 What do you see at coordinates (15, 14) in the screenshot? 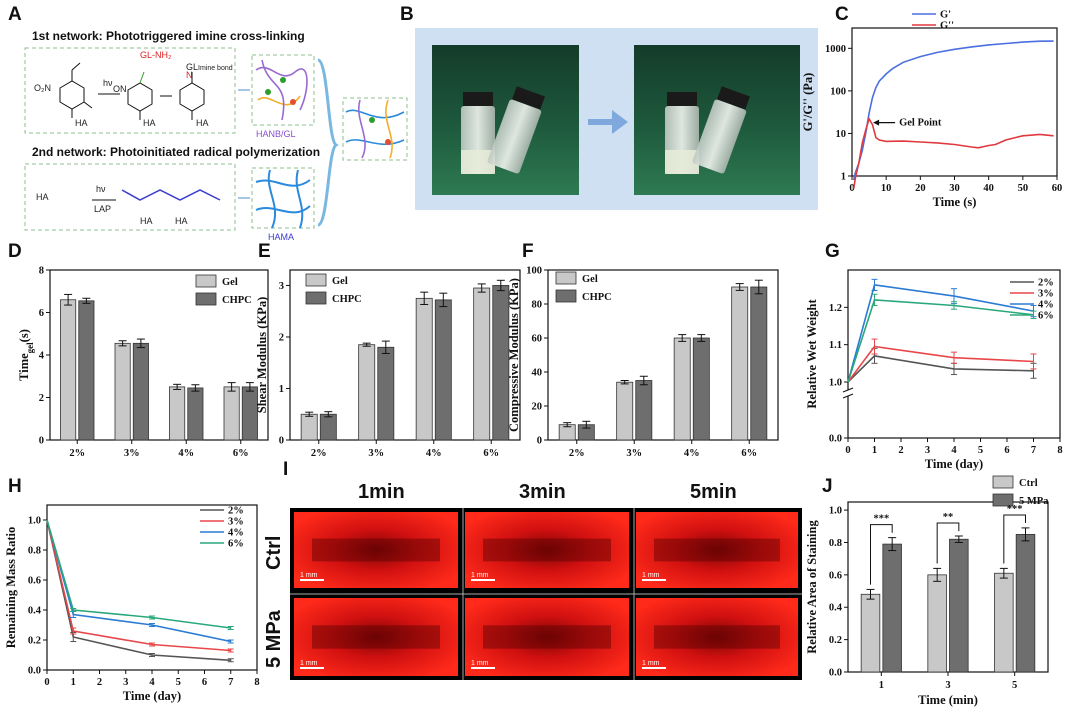
I see `panel-label-a: A` at bounding box center [15, 14].